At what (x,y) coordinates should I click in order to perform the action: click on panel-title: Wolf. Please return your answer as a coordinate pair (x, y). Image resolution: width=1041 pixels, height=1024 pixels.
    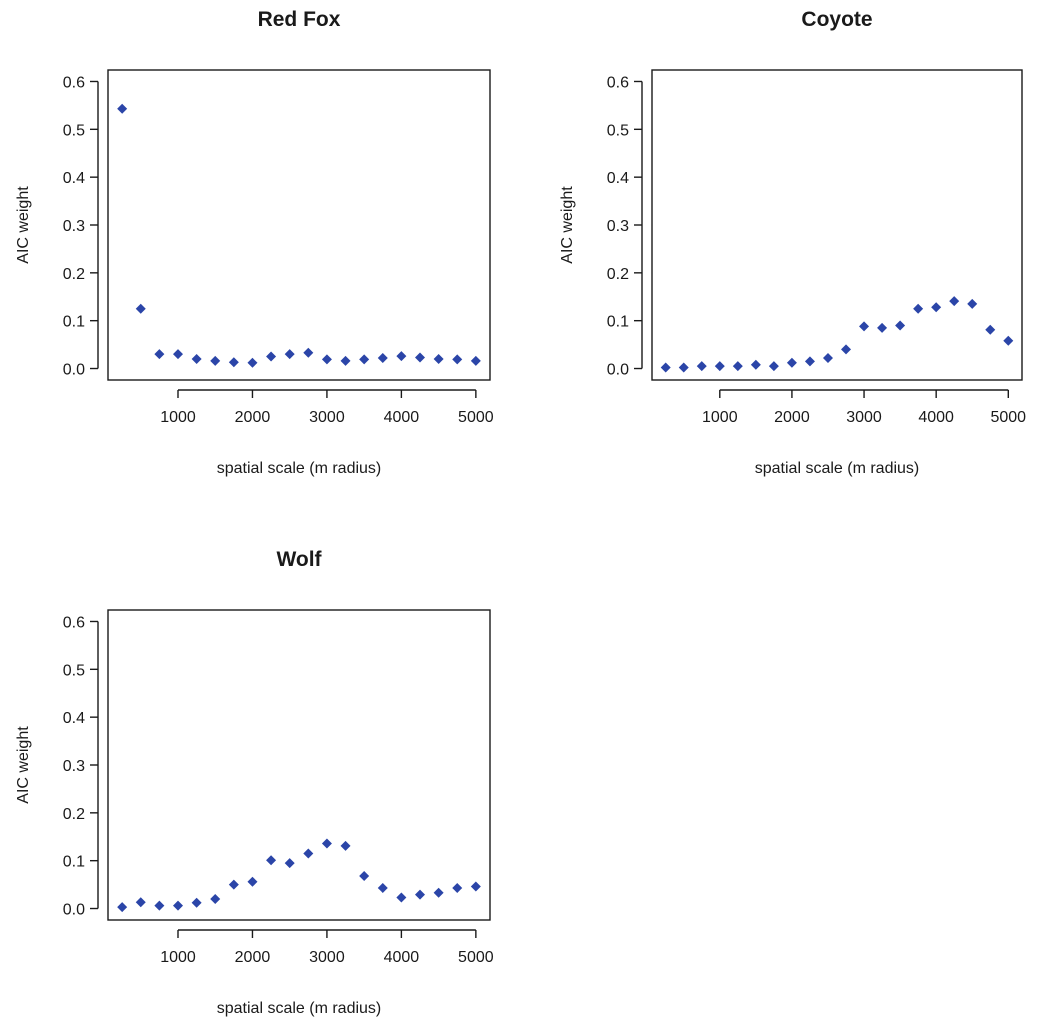
    Looking at the image, I should click on (299, 559).